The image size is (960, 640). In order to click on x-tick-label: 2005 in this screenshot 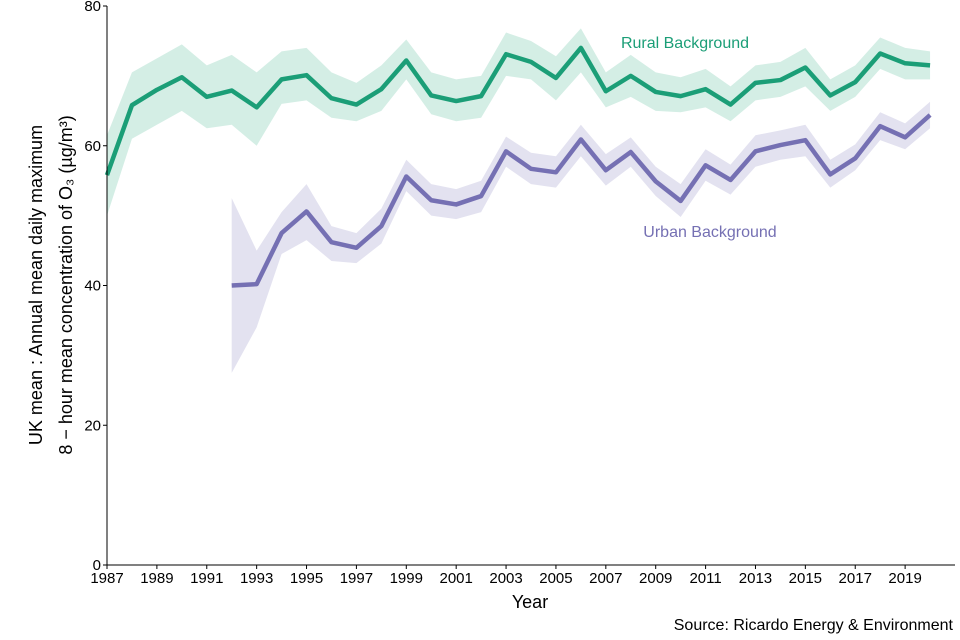, I will do `click(555, 578)`.